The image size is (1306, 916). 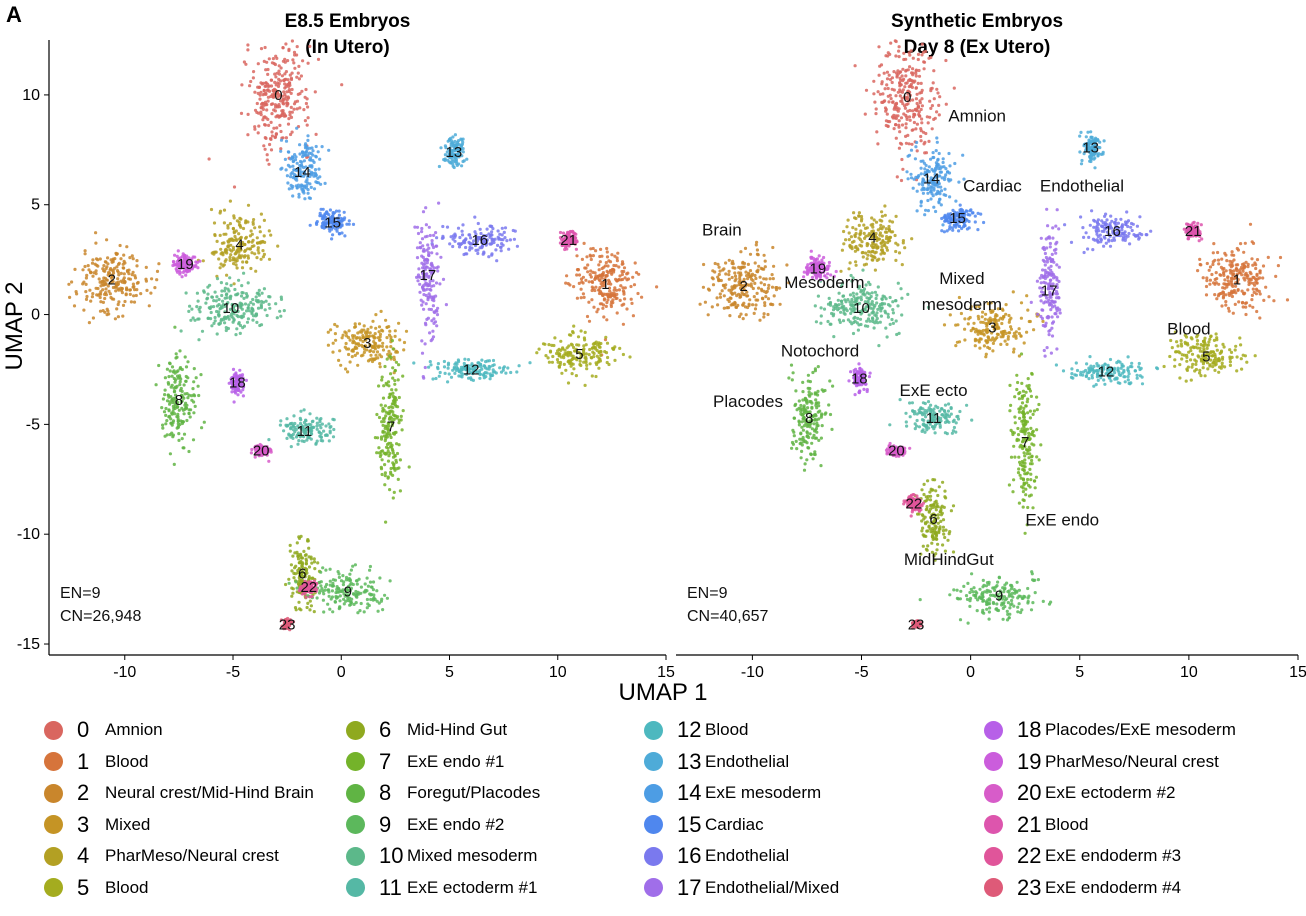 What do you see at coordinates (1079, 672) in the screenshot?
I see `x-tick-label: 5` at bounding box center [1079, 672].